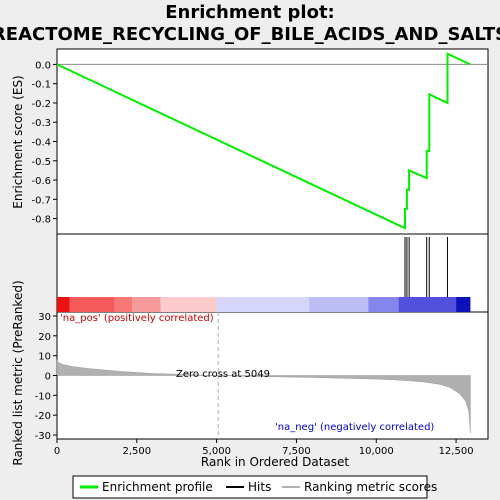 The width and height of the screenshot is (500, 500). What do you see at coordinates (48, 377) in the screenshot?
I see `metric-y-tick-label: 0` at bounding box center [48, 377].